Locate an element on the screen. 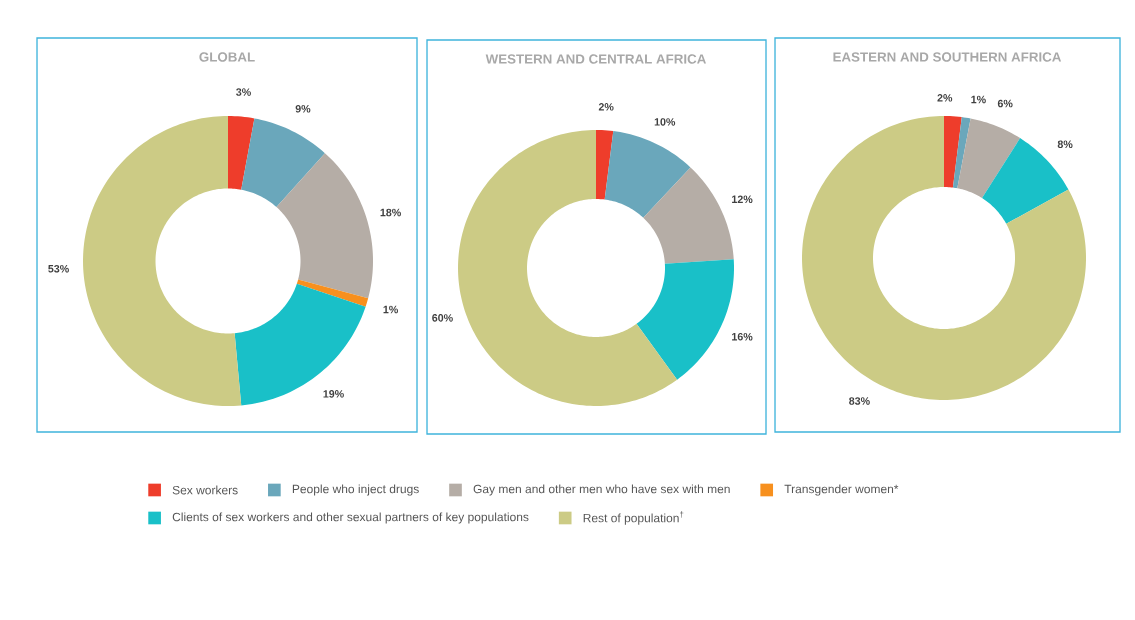  data-label: 16% is located at coordinates (742, 336).